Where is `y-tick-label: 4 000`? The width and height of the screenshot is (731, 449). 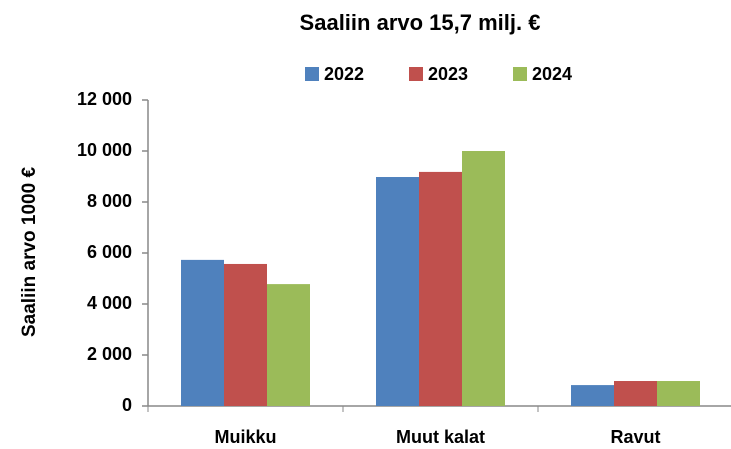
y-tick-label: 4 000 is located at coordinates (109, 303).